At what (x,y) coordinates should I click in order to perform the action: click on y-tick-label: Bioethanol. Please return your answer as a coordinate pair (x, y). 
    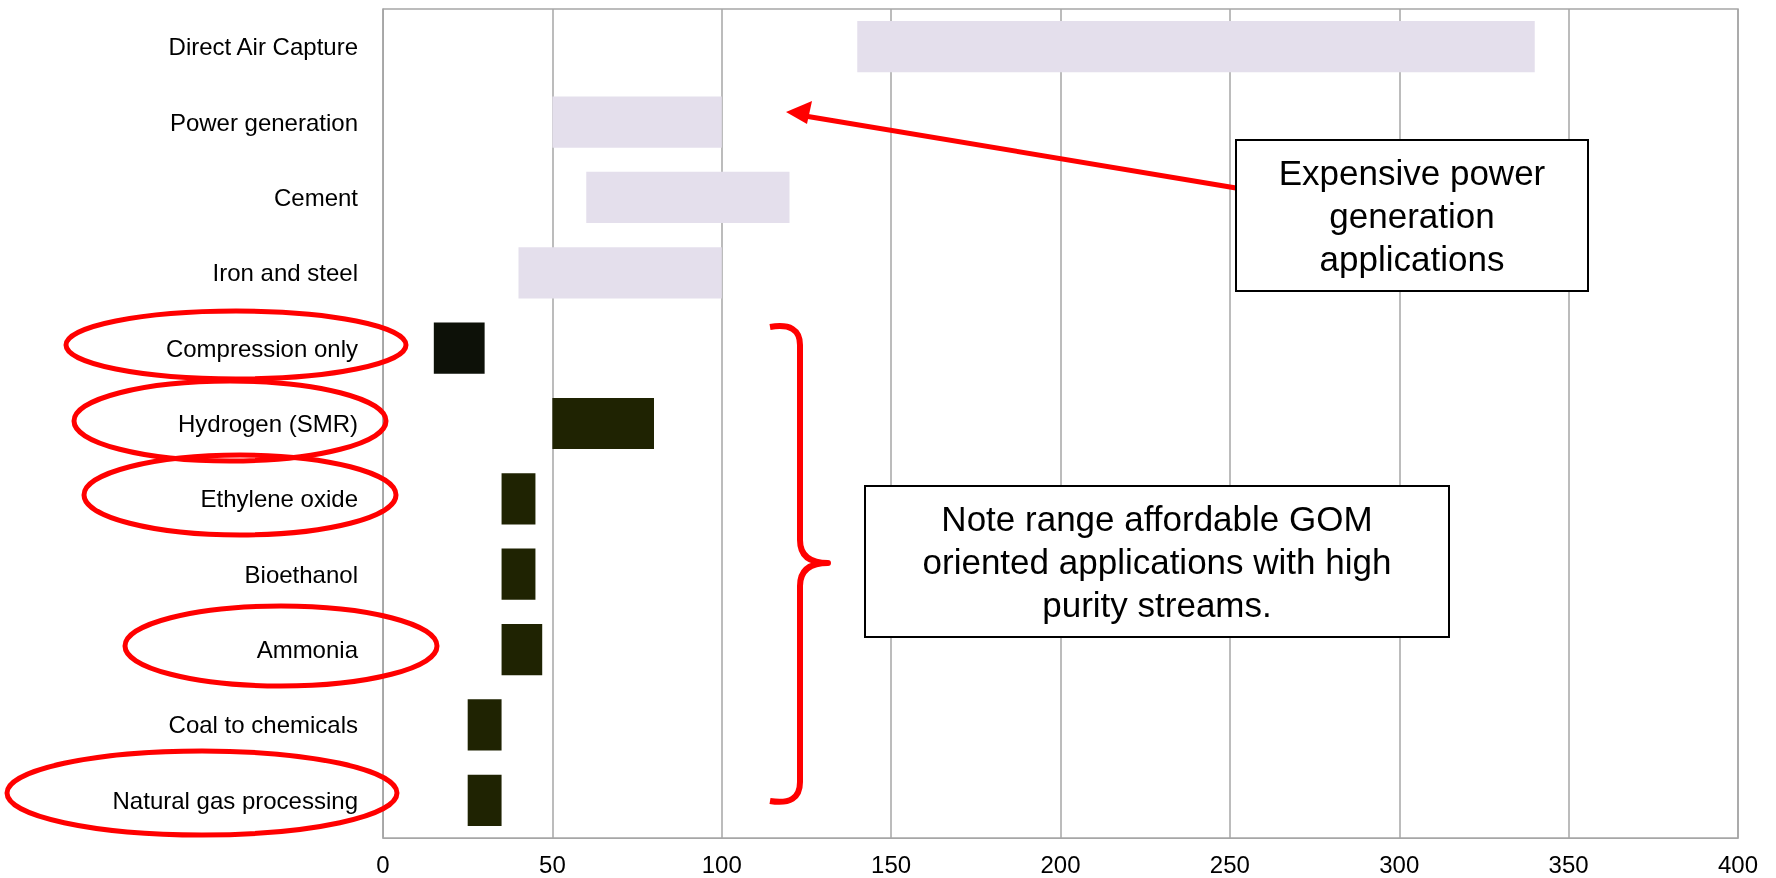
    Looking at the image, I should click on (301, 574).